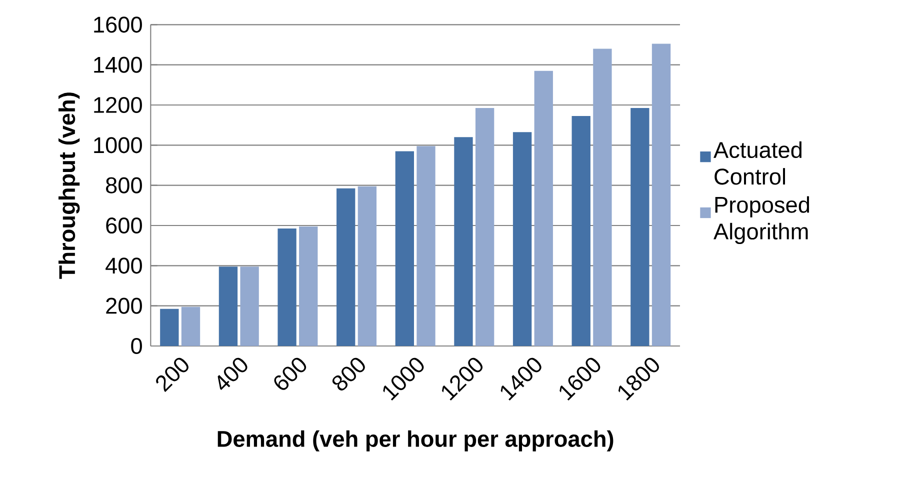 The width and height of the screenshot is (899, 486). Describe the element at coordinates (118, 24) in the screenshot. I see `y-tick-label: 1600` at that location.